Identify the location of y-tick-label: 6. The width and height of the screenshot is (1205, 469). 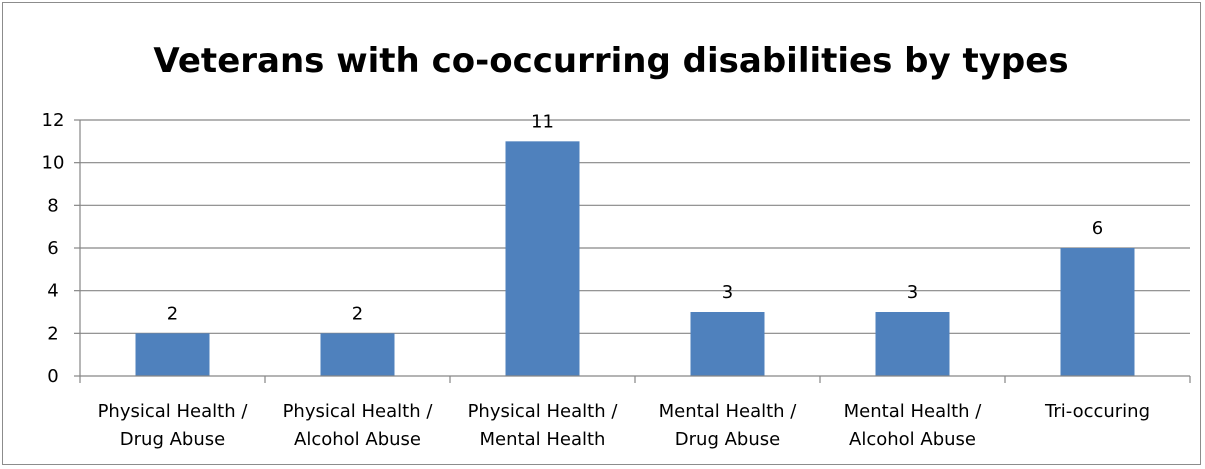
(52, 248).